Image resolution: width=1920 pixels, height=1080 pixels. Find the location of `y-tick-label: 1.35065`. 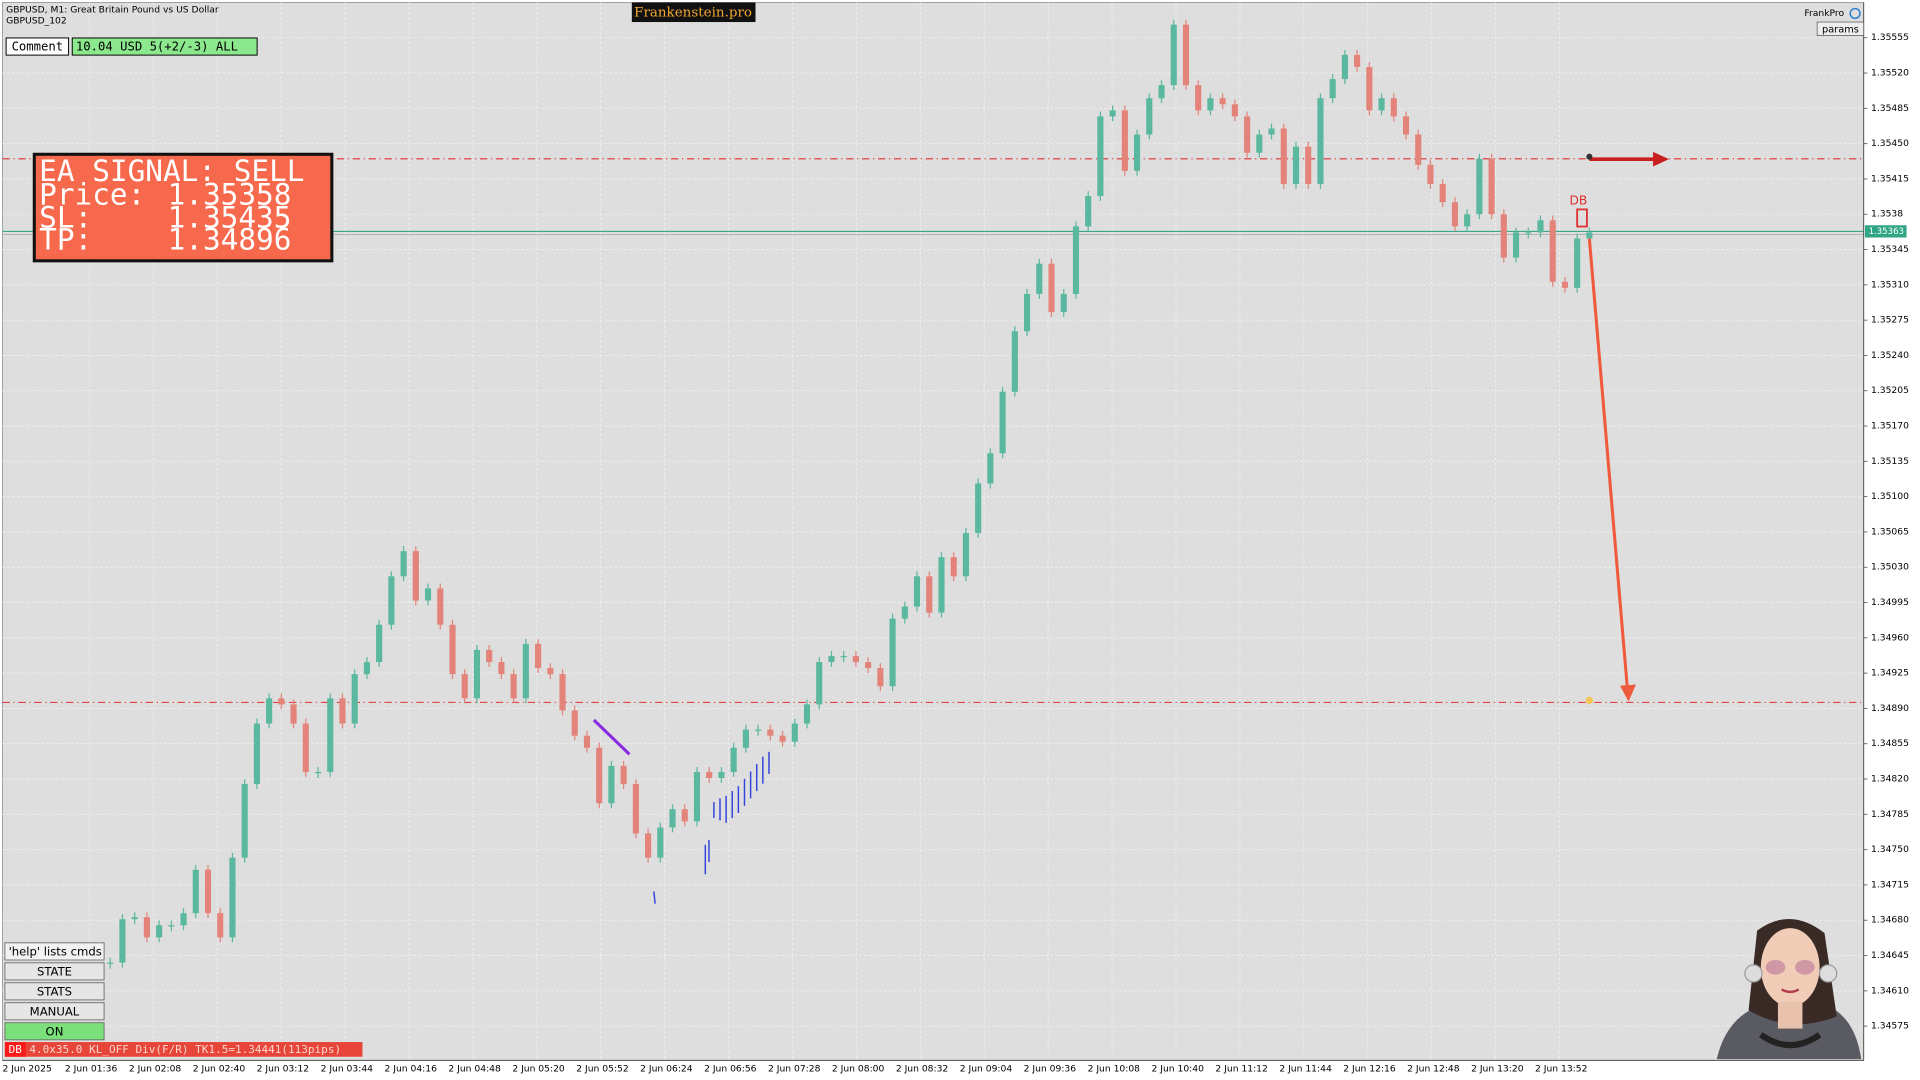

y-tick-label: 1.35065 is located at coordinates (1890, 531).